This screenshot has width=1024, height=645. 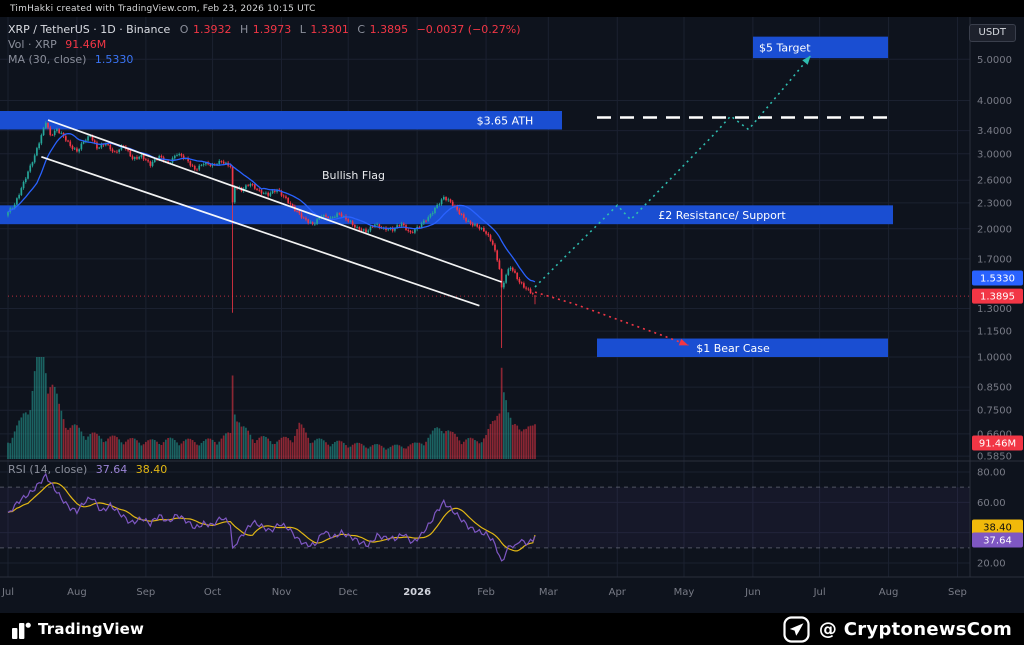 I want to click on target-box, so click(x=820, y=47).